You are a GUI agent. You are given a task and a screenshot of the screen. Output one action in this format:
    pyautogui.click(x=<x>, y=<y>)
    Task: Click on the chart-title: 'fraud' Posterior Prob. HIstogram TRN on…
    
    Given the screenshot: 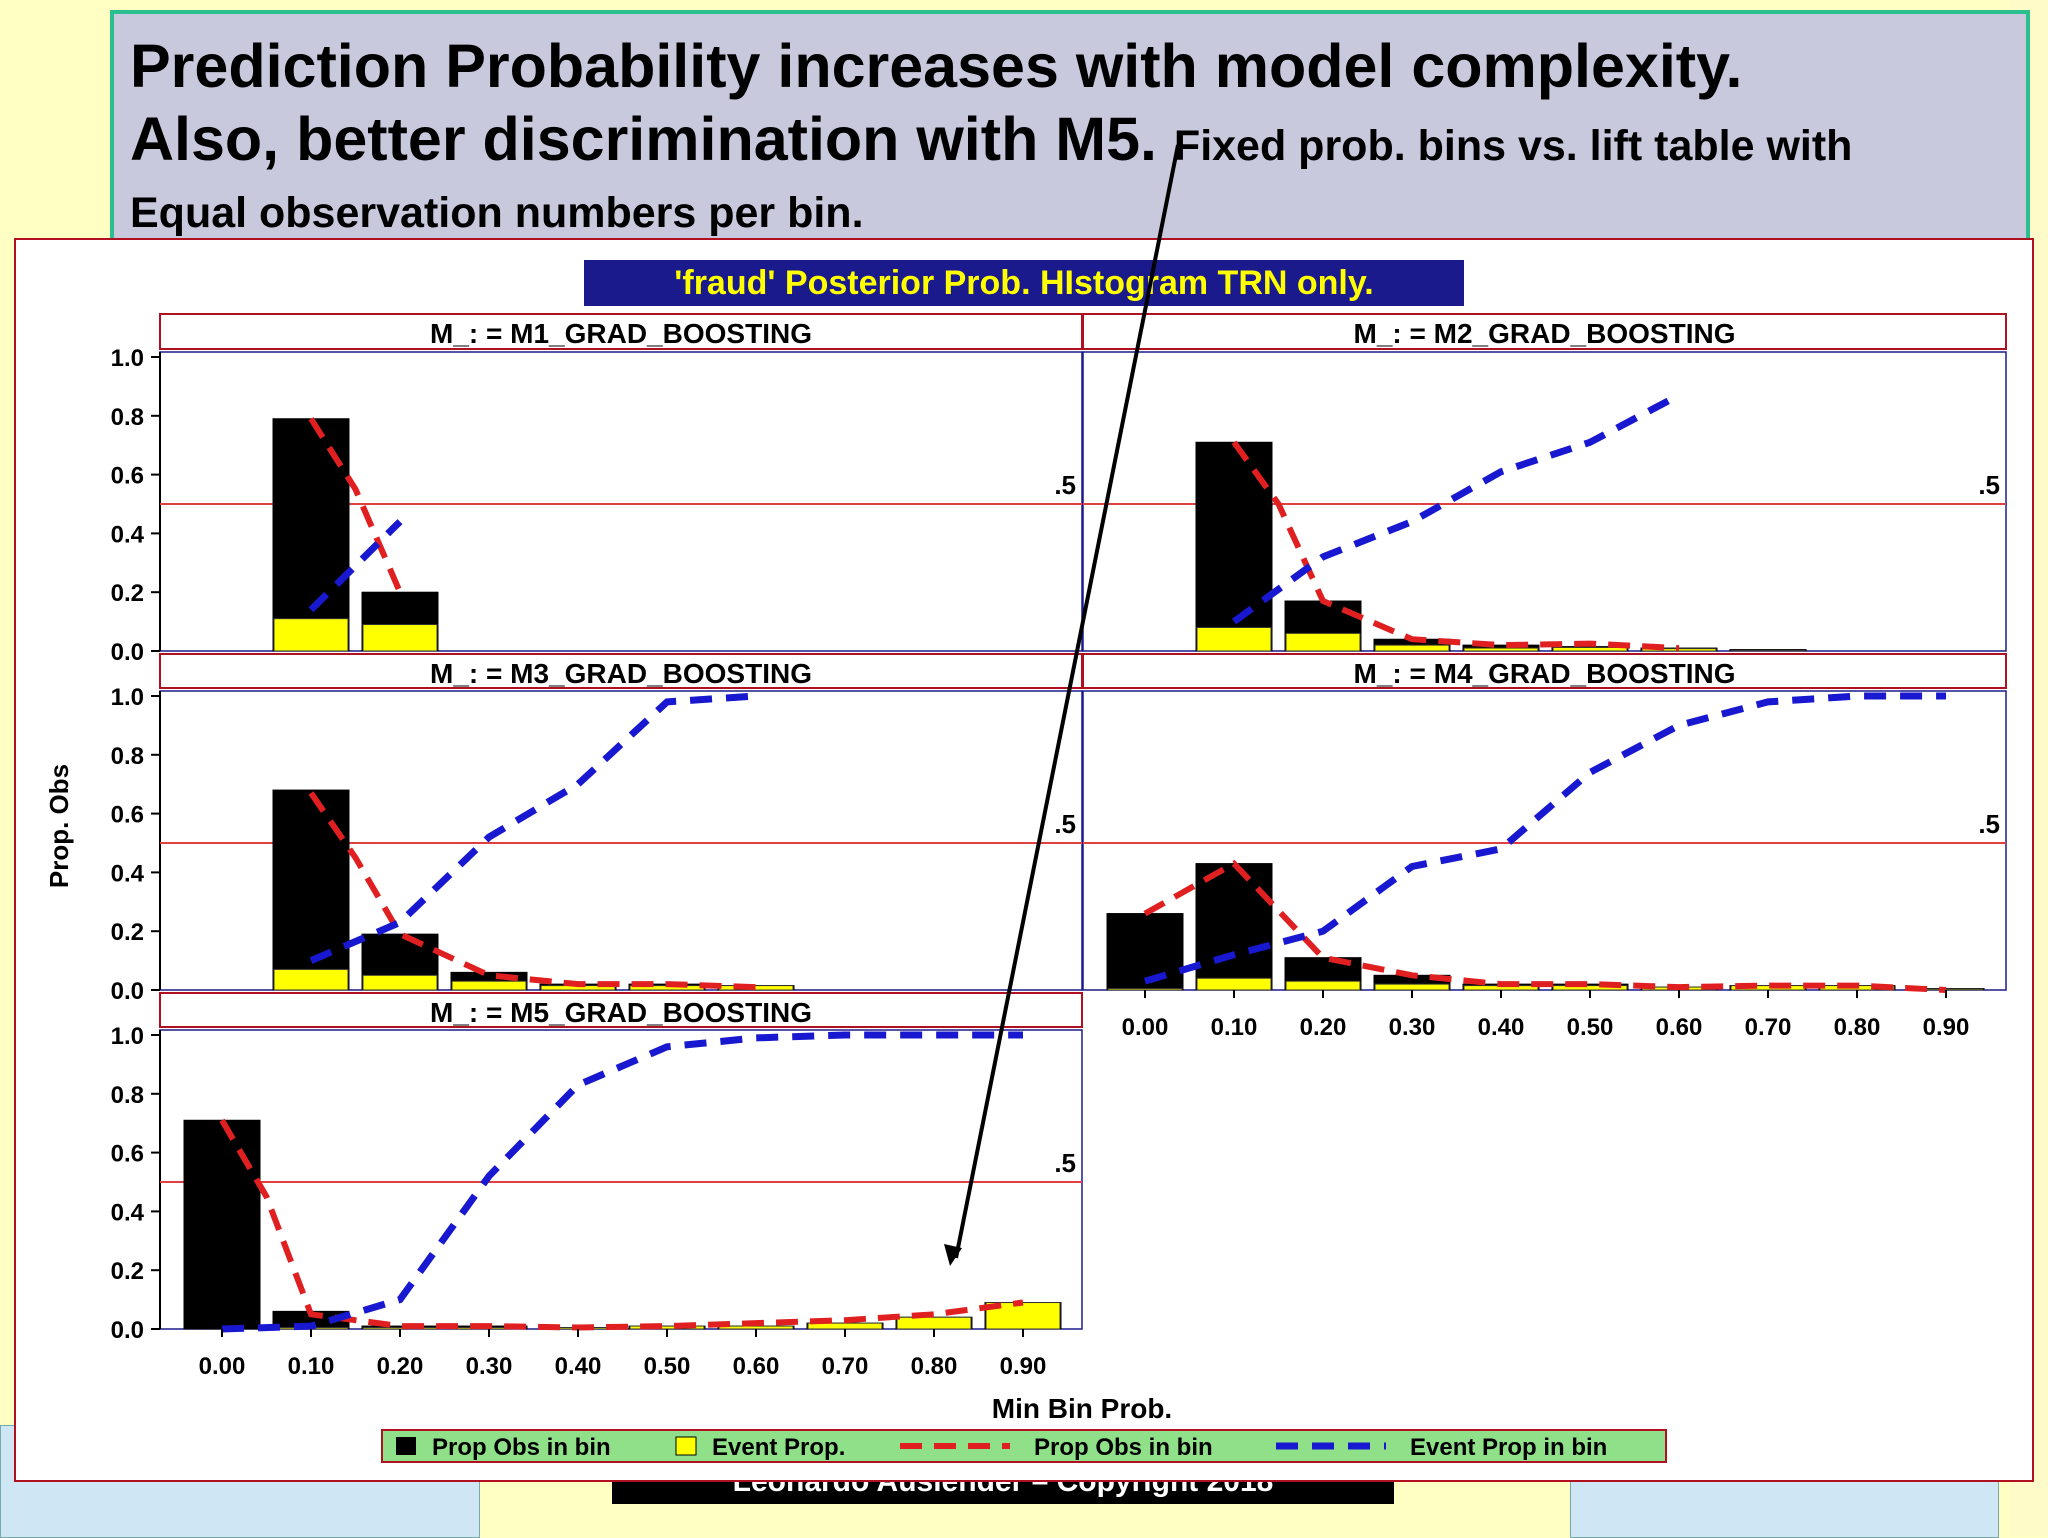 What is the action you would take?
    pyautogui.click(x=1023, y=283)
    